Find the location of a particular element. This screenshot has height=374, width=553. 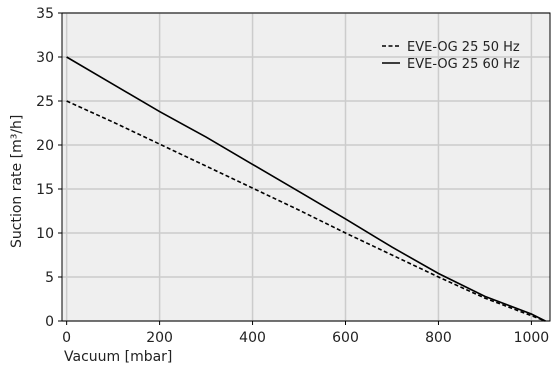

y-axis-title: Suction rate [m³/h] is located at coordinates (17, 181).